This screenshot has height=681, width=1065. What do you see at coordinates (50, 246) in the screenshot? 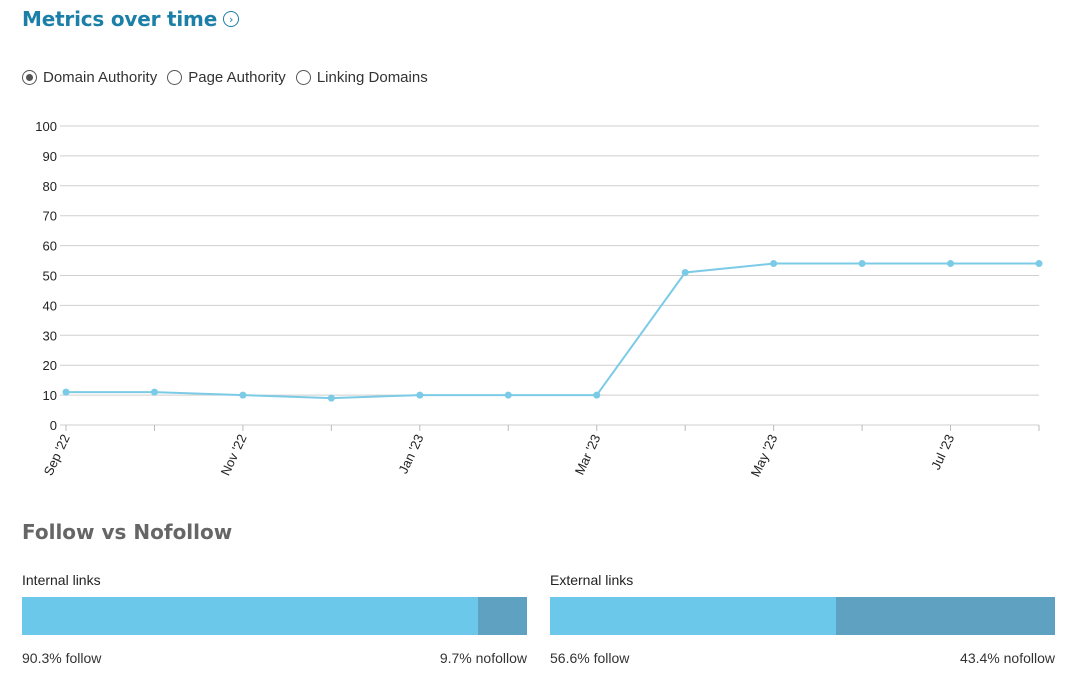
I see `y-tick-label: 60` at bounding box center [50, 246].